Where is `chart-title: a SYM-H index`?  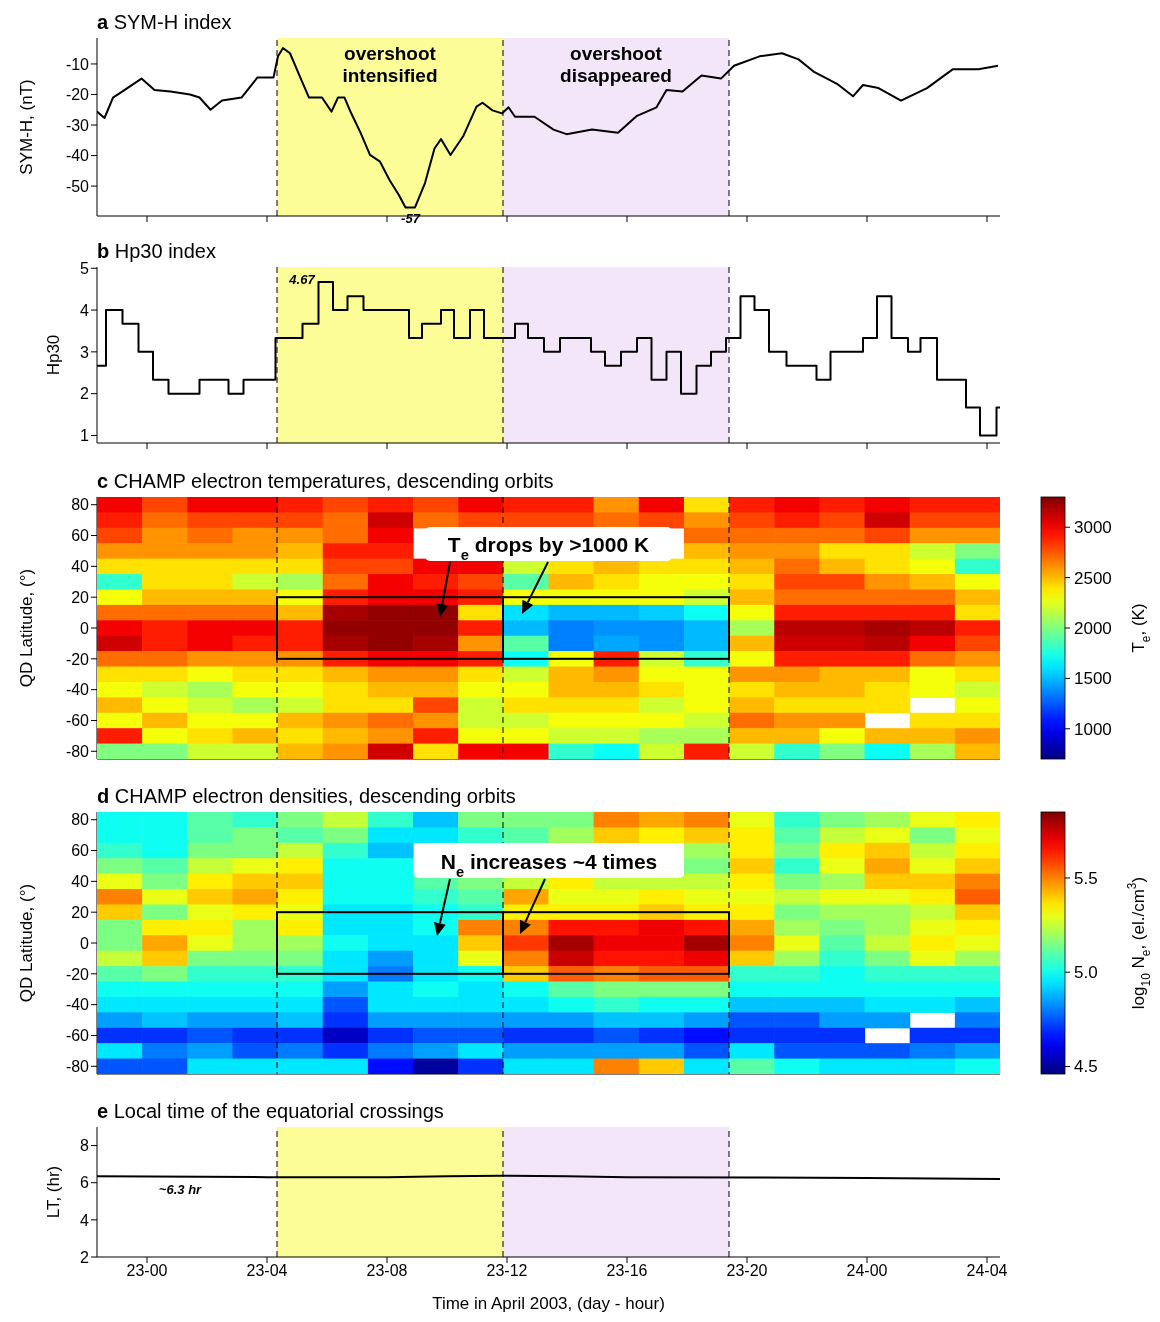
chart-title: a SYM-H index is located at coordinates (164, 22).